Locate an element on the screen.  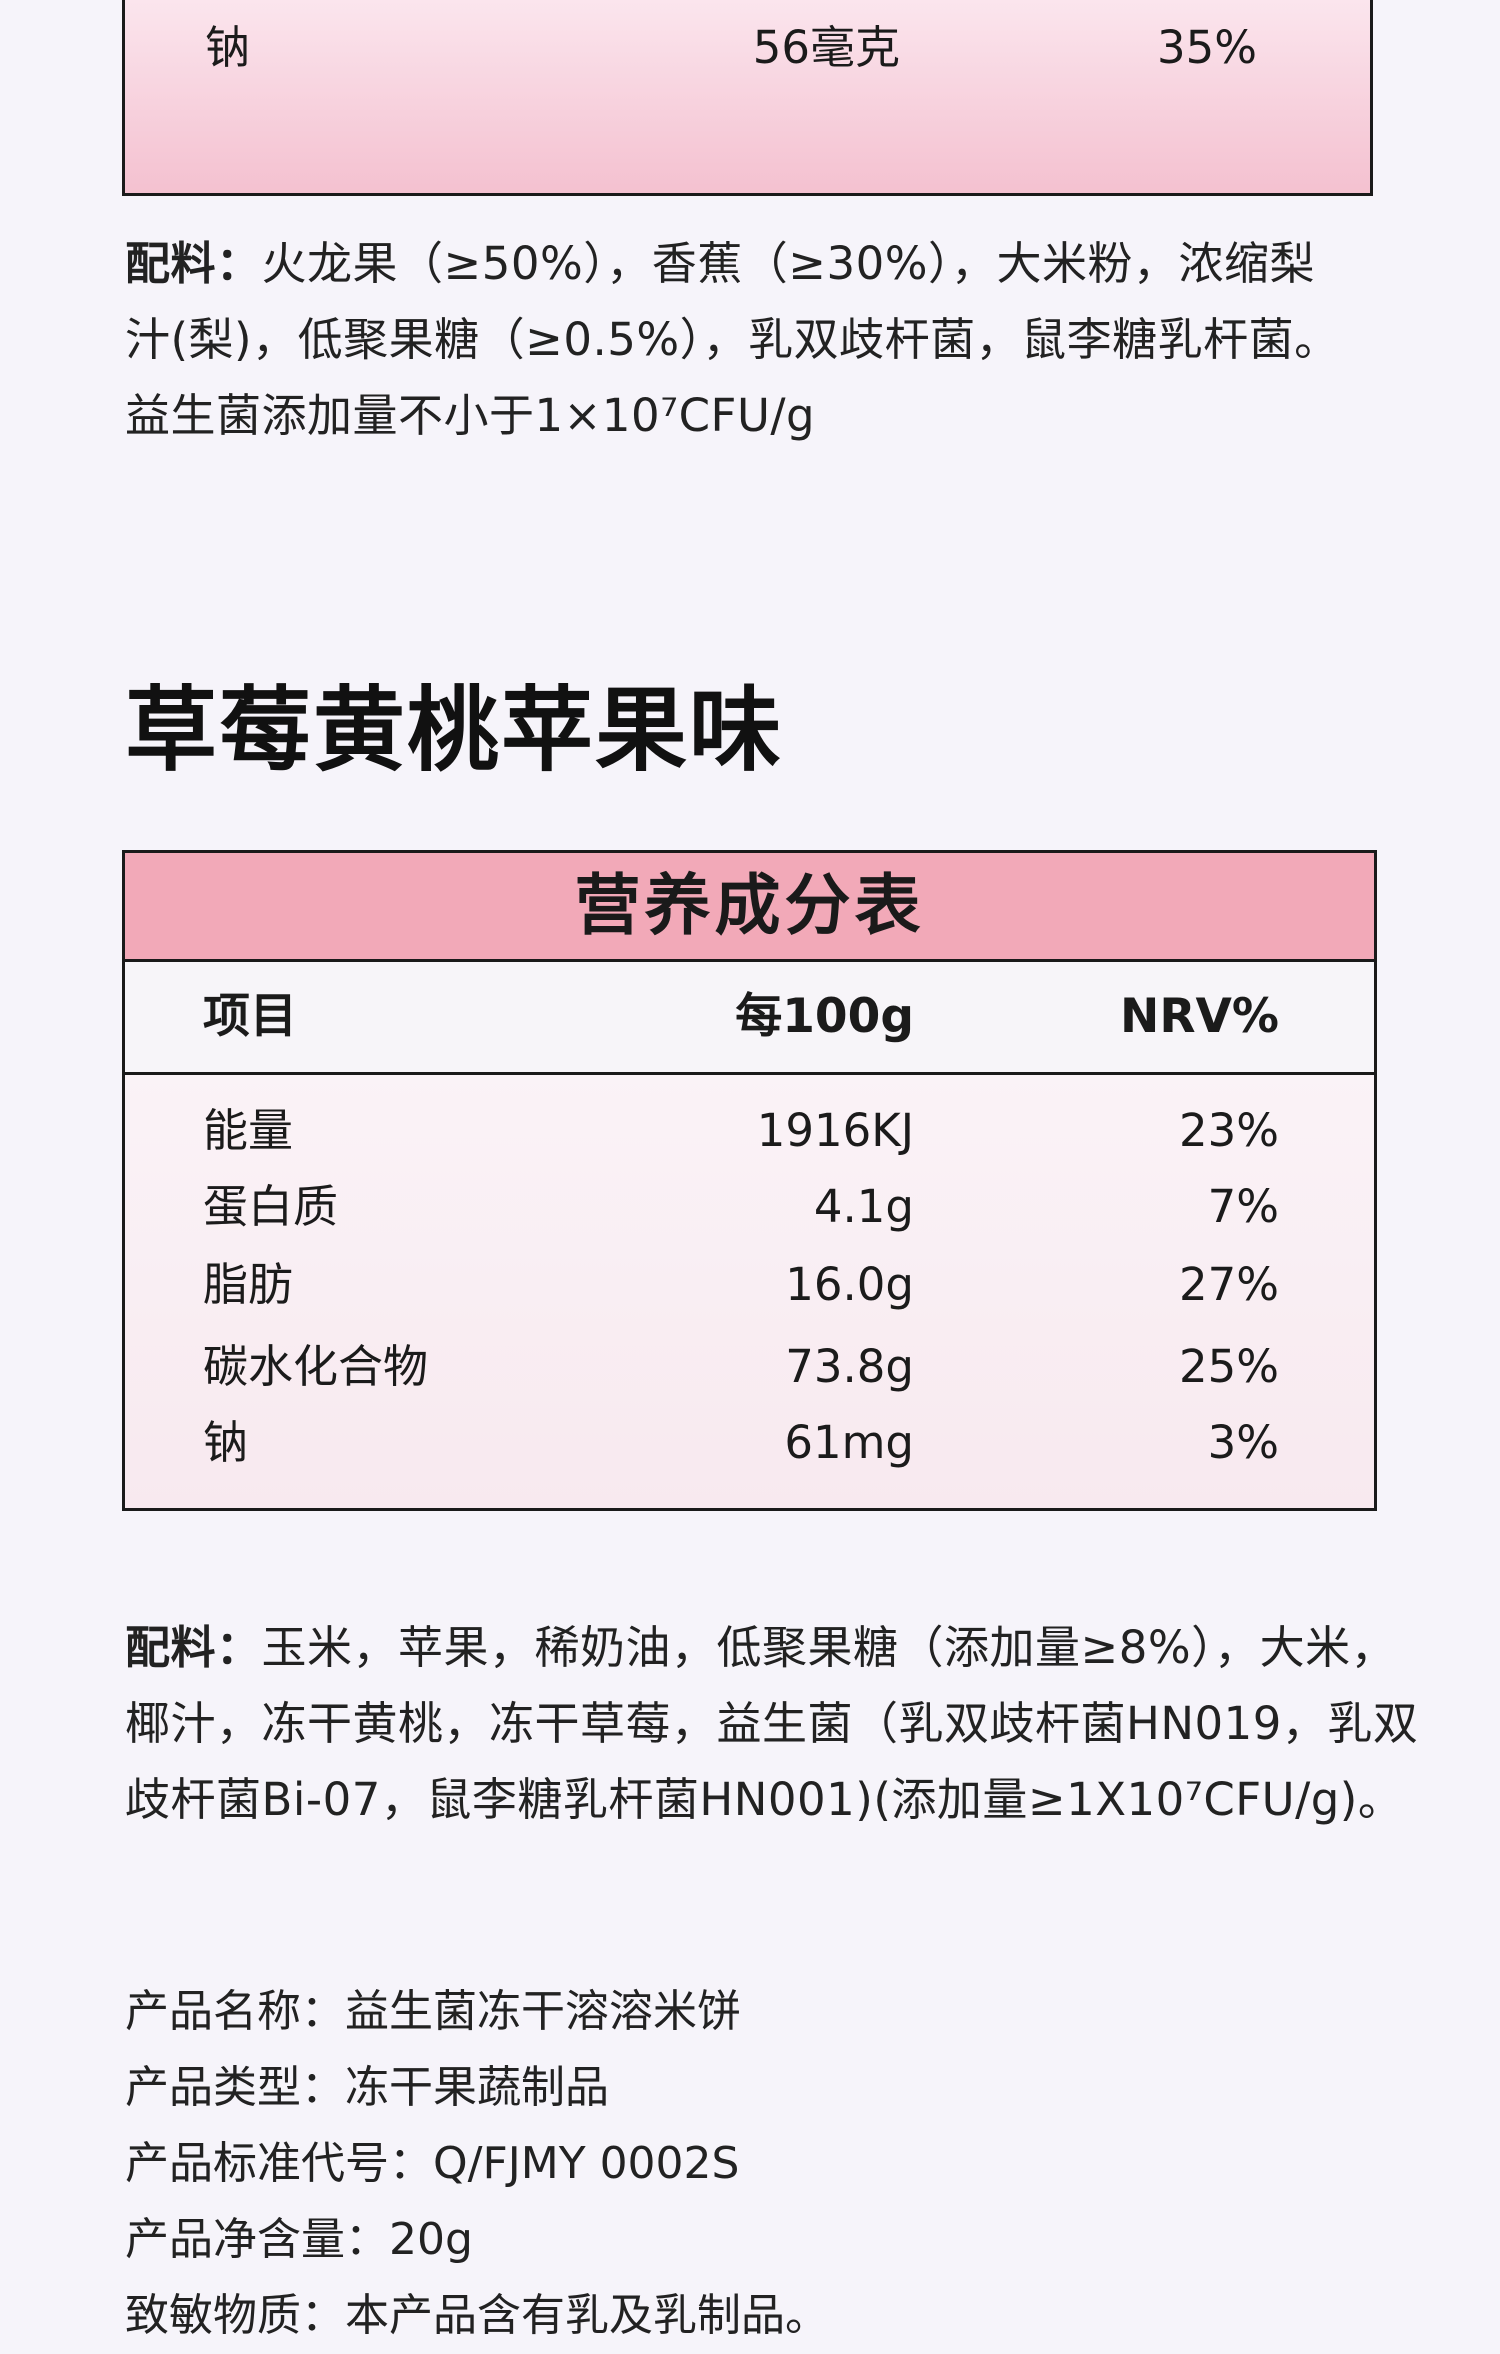
ingredients-line: 配料：火龙果（≥50%），香蕉（≥30%），大米粉，浓缩梨 is located at coordinates (720, 263).